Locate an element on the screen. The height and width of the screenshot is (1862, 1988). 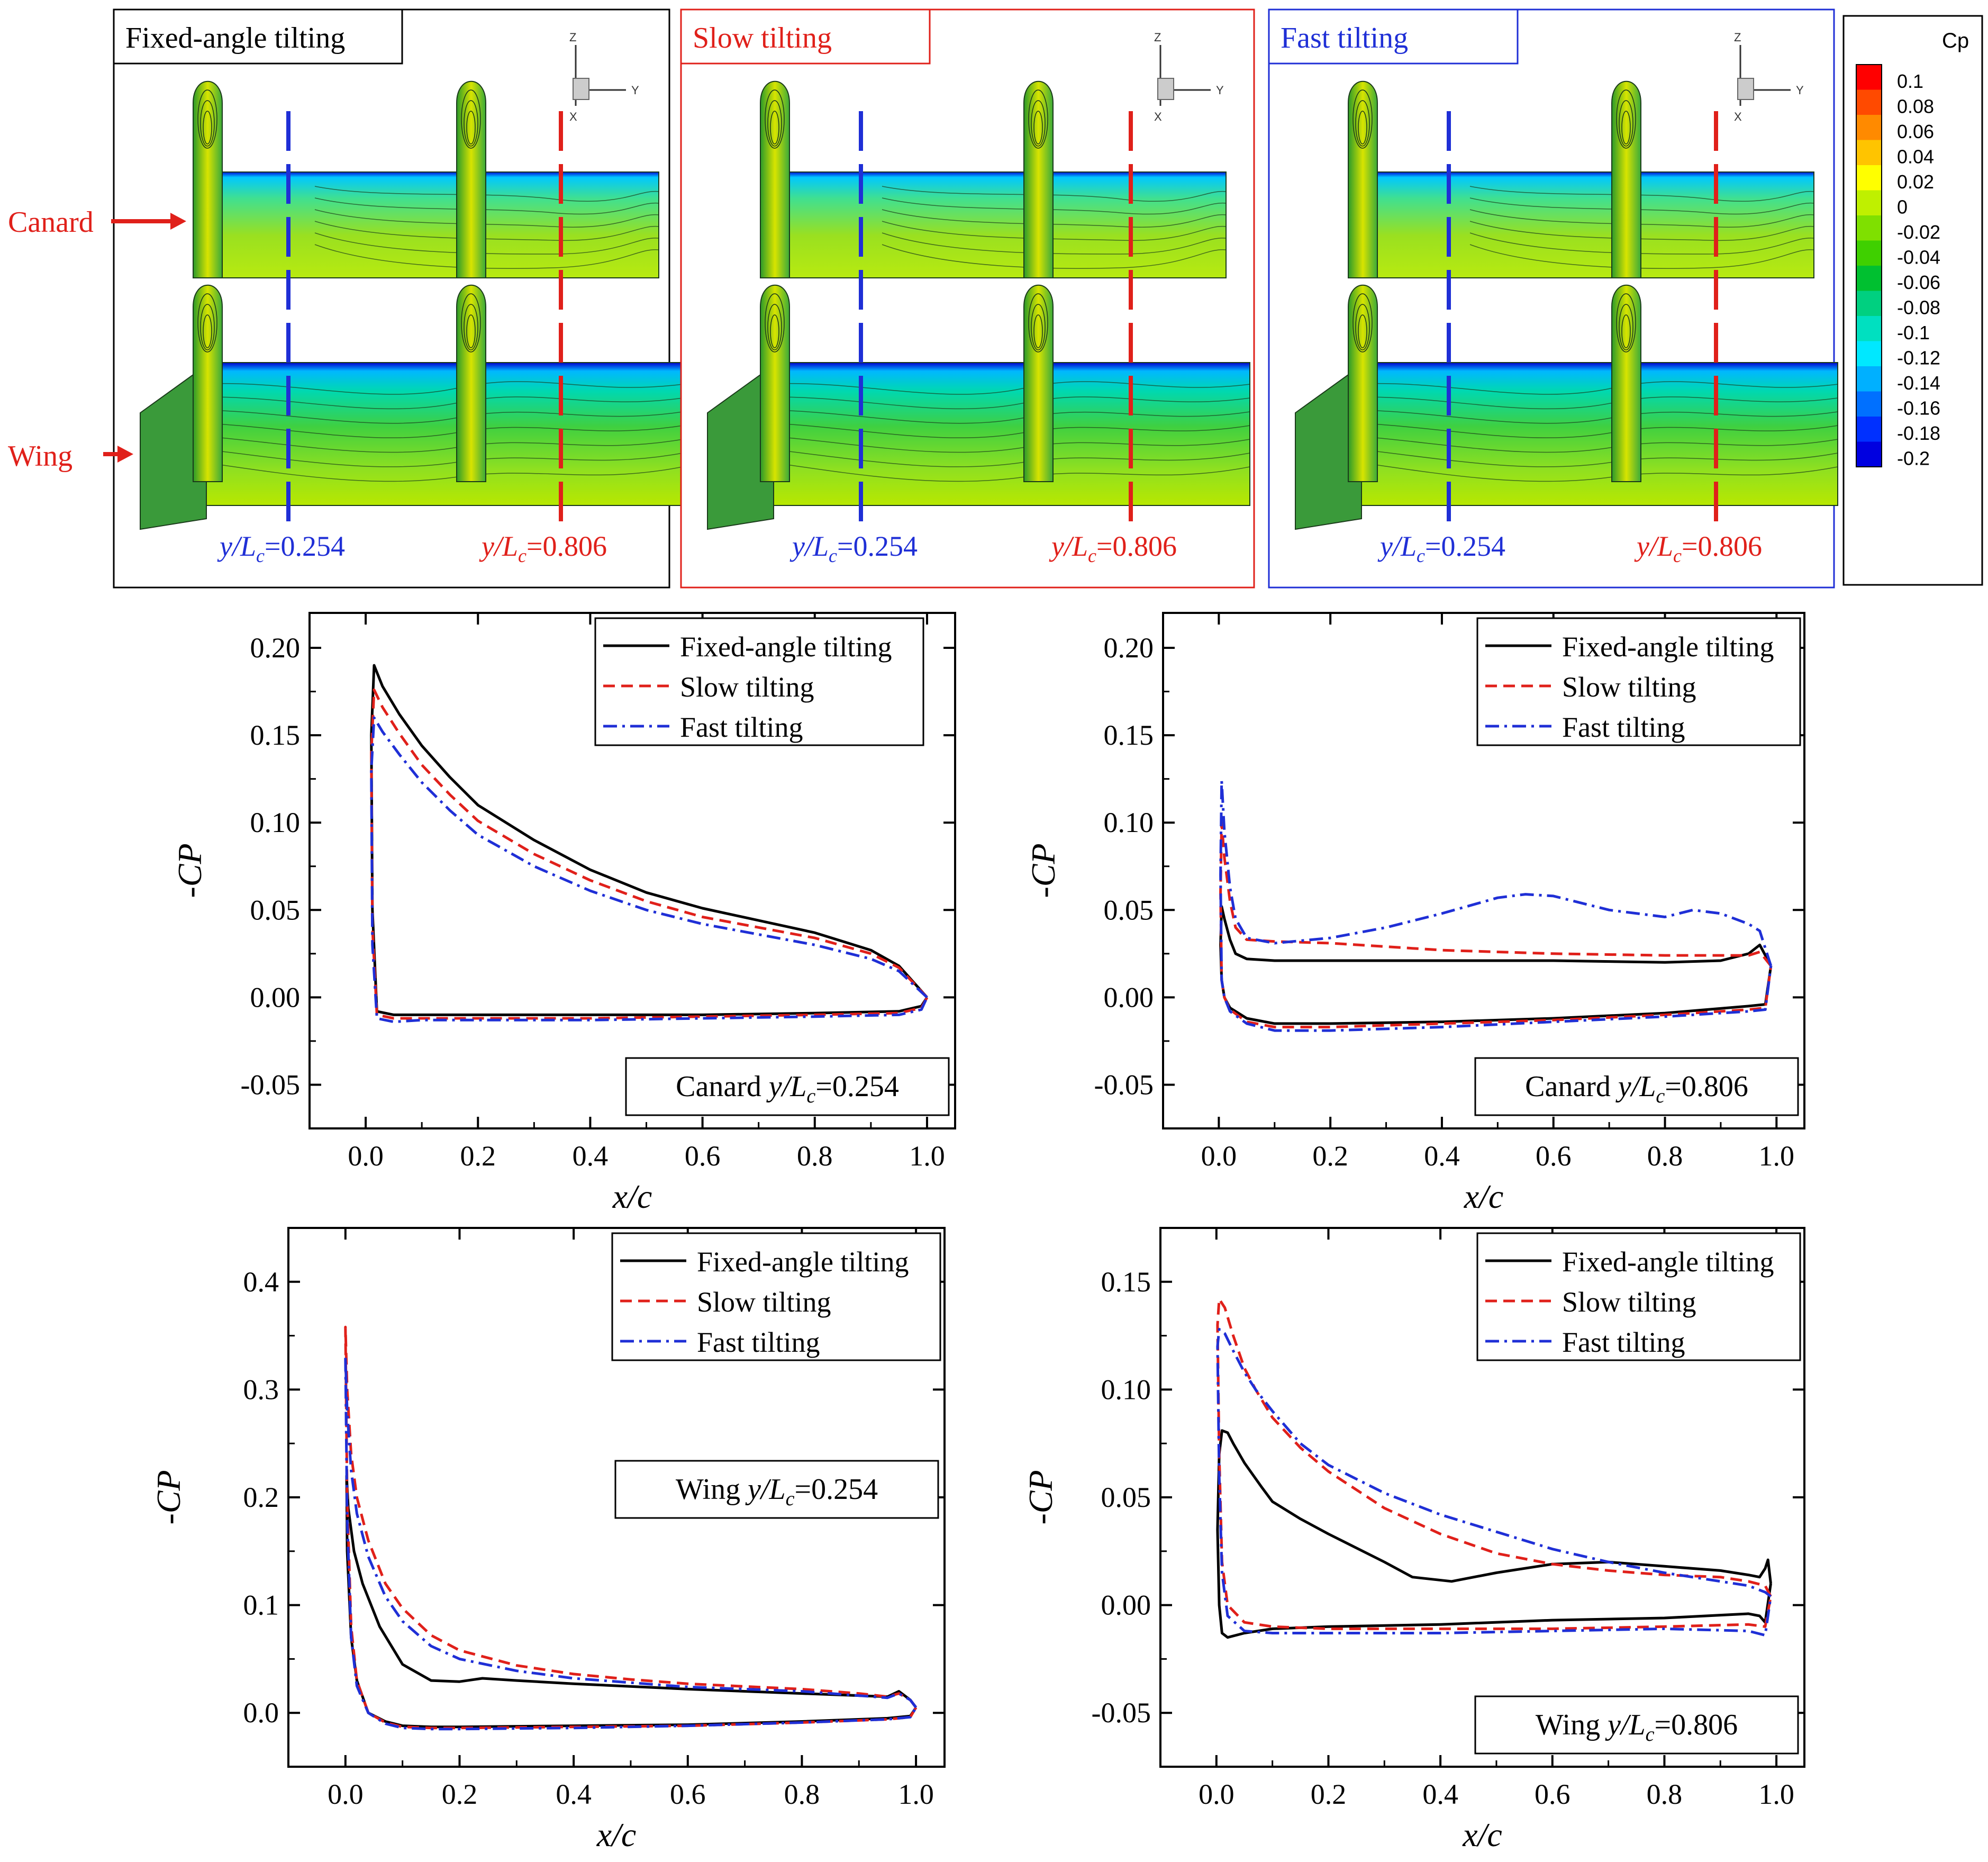
colorbar-level-label: -0.12 is located at coordinates (1918, 358).